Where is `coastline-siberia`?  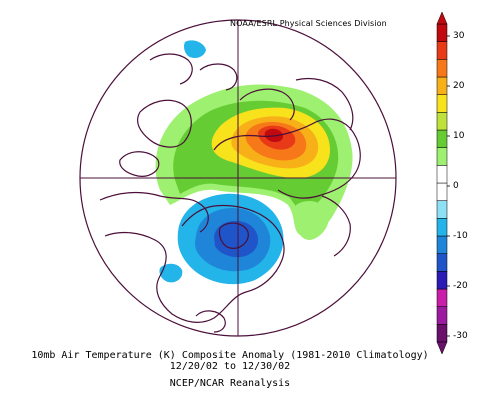
coastline-siberia is located at coordinates (324, 104).